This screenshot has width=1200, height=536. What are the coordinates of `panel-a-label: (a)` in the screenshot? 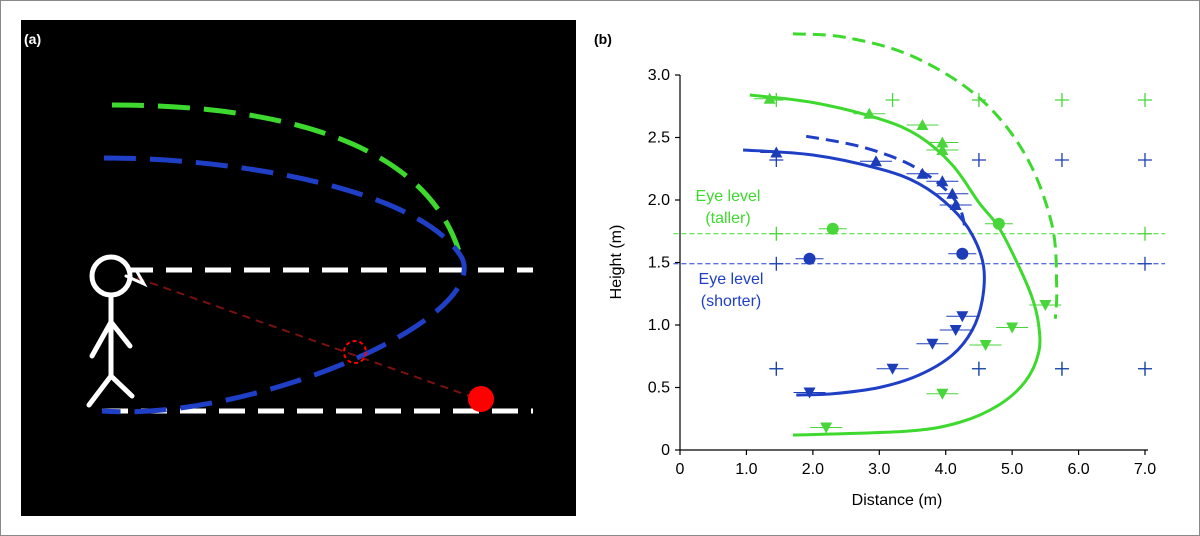 It's located at (32, 39).